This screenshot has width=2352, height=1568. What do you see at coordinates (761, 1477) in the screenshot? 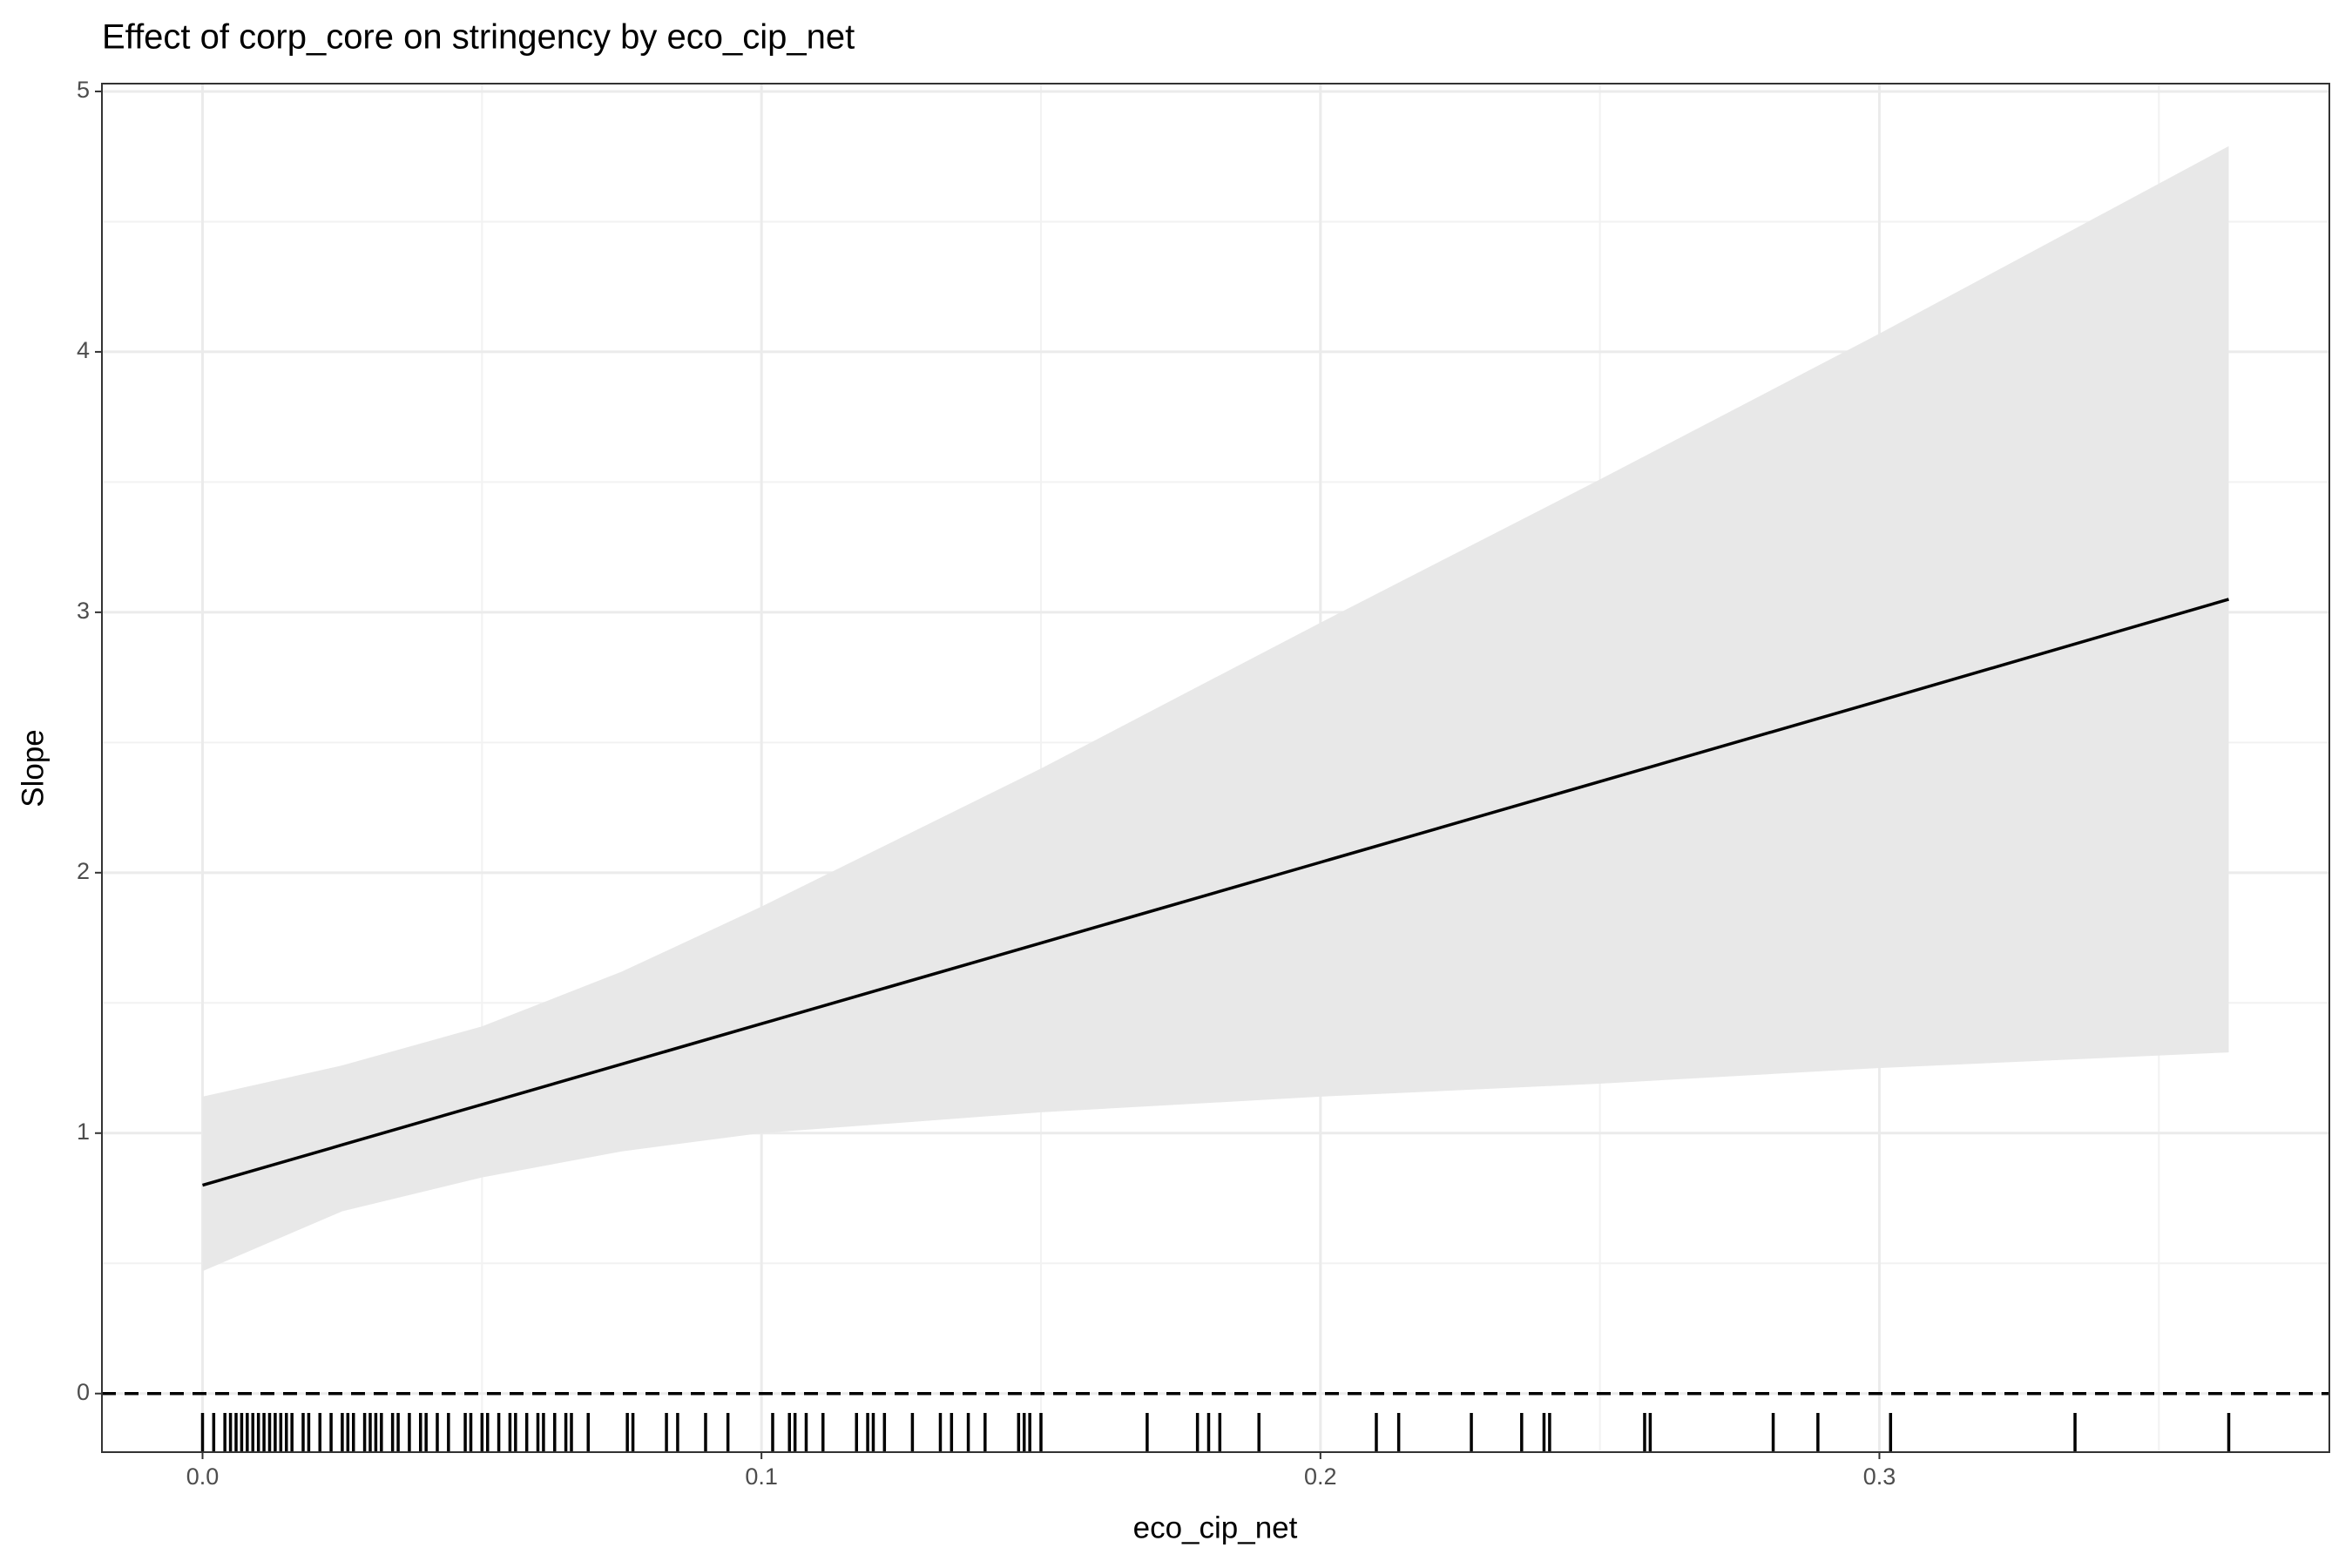
I see `x-tick-label: 0.1` at bounding box center [761, 1477].